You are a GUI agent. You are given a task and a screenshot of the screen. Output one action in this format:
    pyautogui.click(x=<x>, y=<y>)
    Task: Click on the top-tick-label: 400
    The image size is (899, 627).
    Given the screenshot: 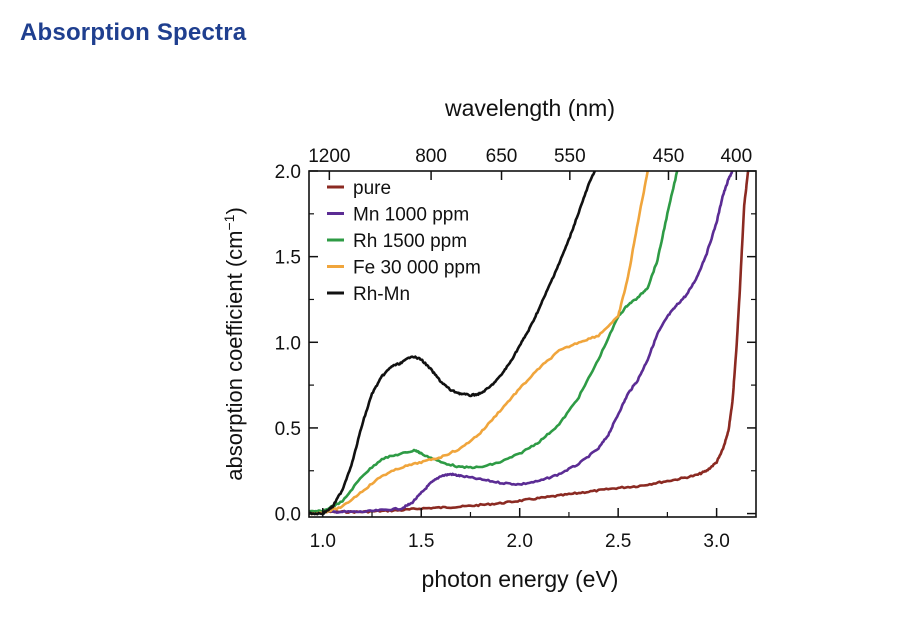 What is the action you would take?
    pyautogui.click(x=736, y=156)
    